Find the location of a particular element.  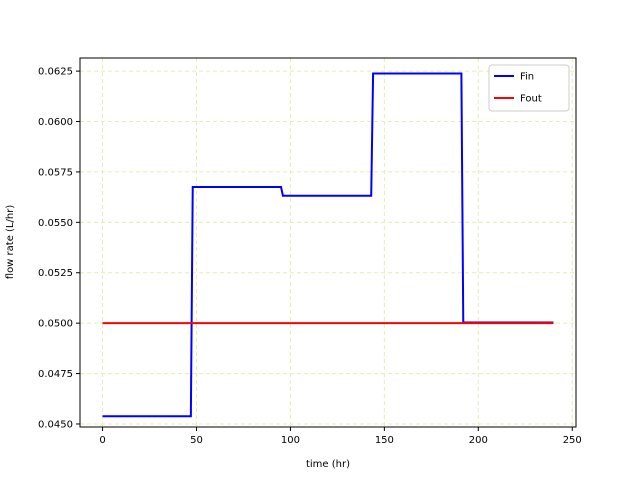

x-tick-label: 0 is located at coordinates (102, 440).